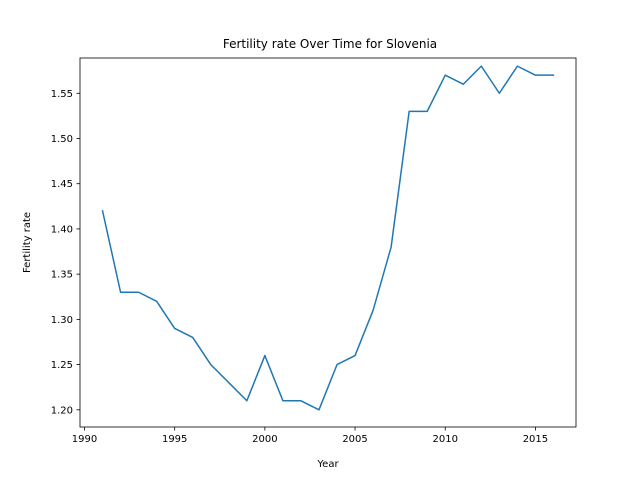 This screenshot has width=640, height=480. What do you see at coordinates (62, 139) in the screenshot?
I see `y-tick-label: 1.50` at bounding box center [62, 139].